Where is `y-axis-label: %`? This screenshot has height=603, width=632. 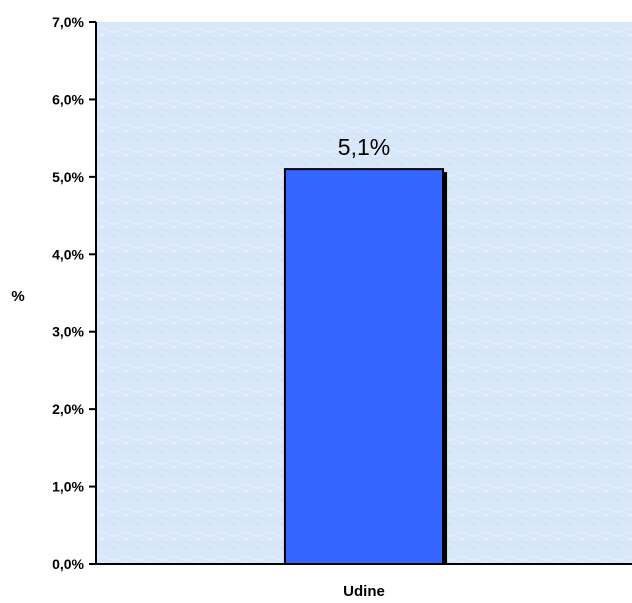
y-axis-label: % is located at coordinates (17, 296).